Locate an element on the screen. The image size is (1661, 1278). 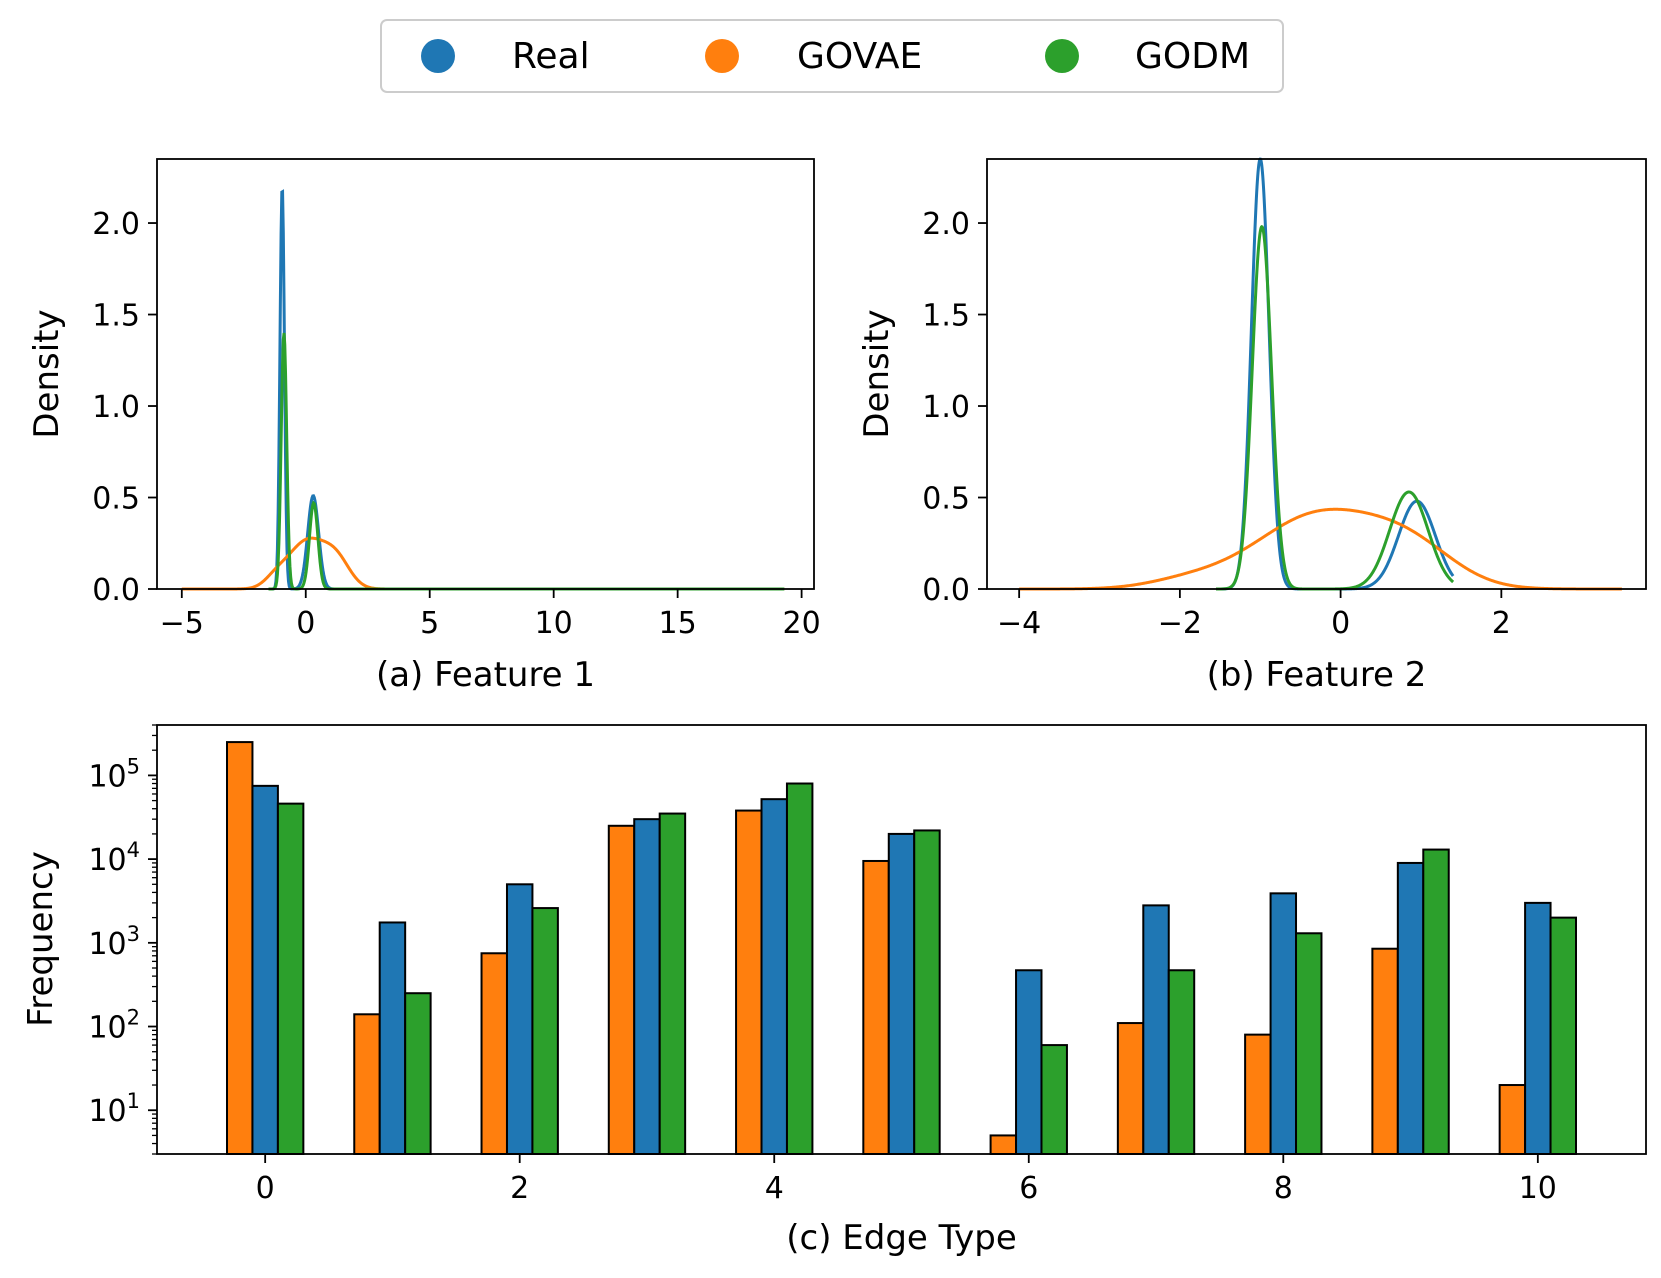
feature-1-x-label: (a) Feature 1 is located at coordinates (485, 675).